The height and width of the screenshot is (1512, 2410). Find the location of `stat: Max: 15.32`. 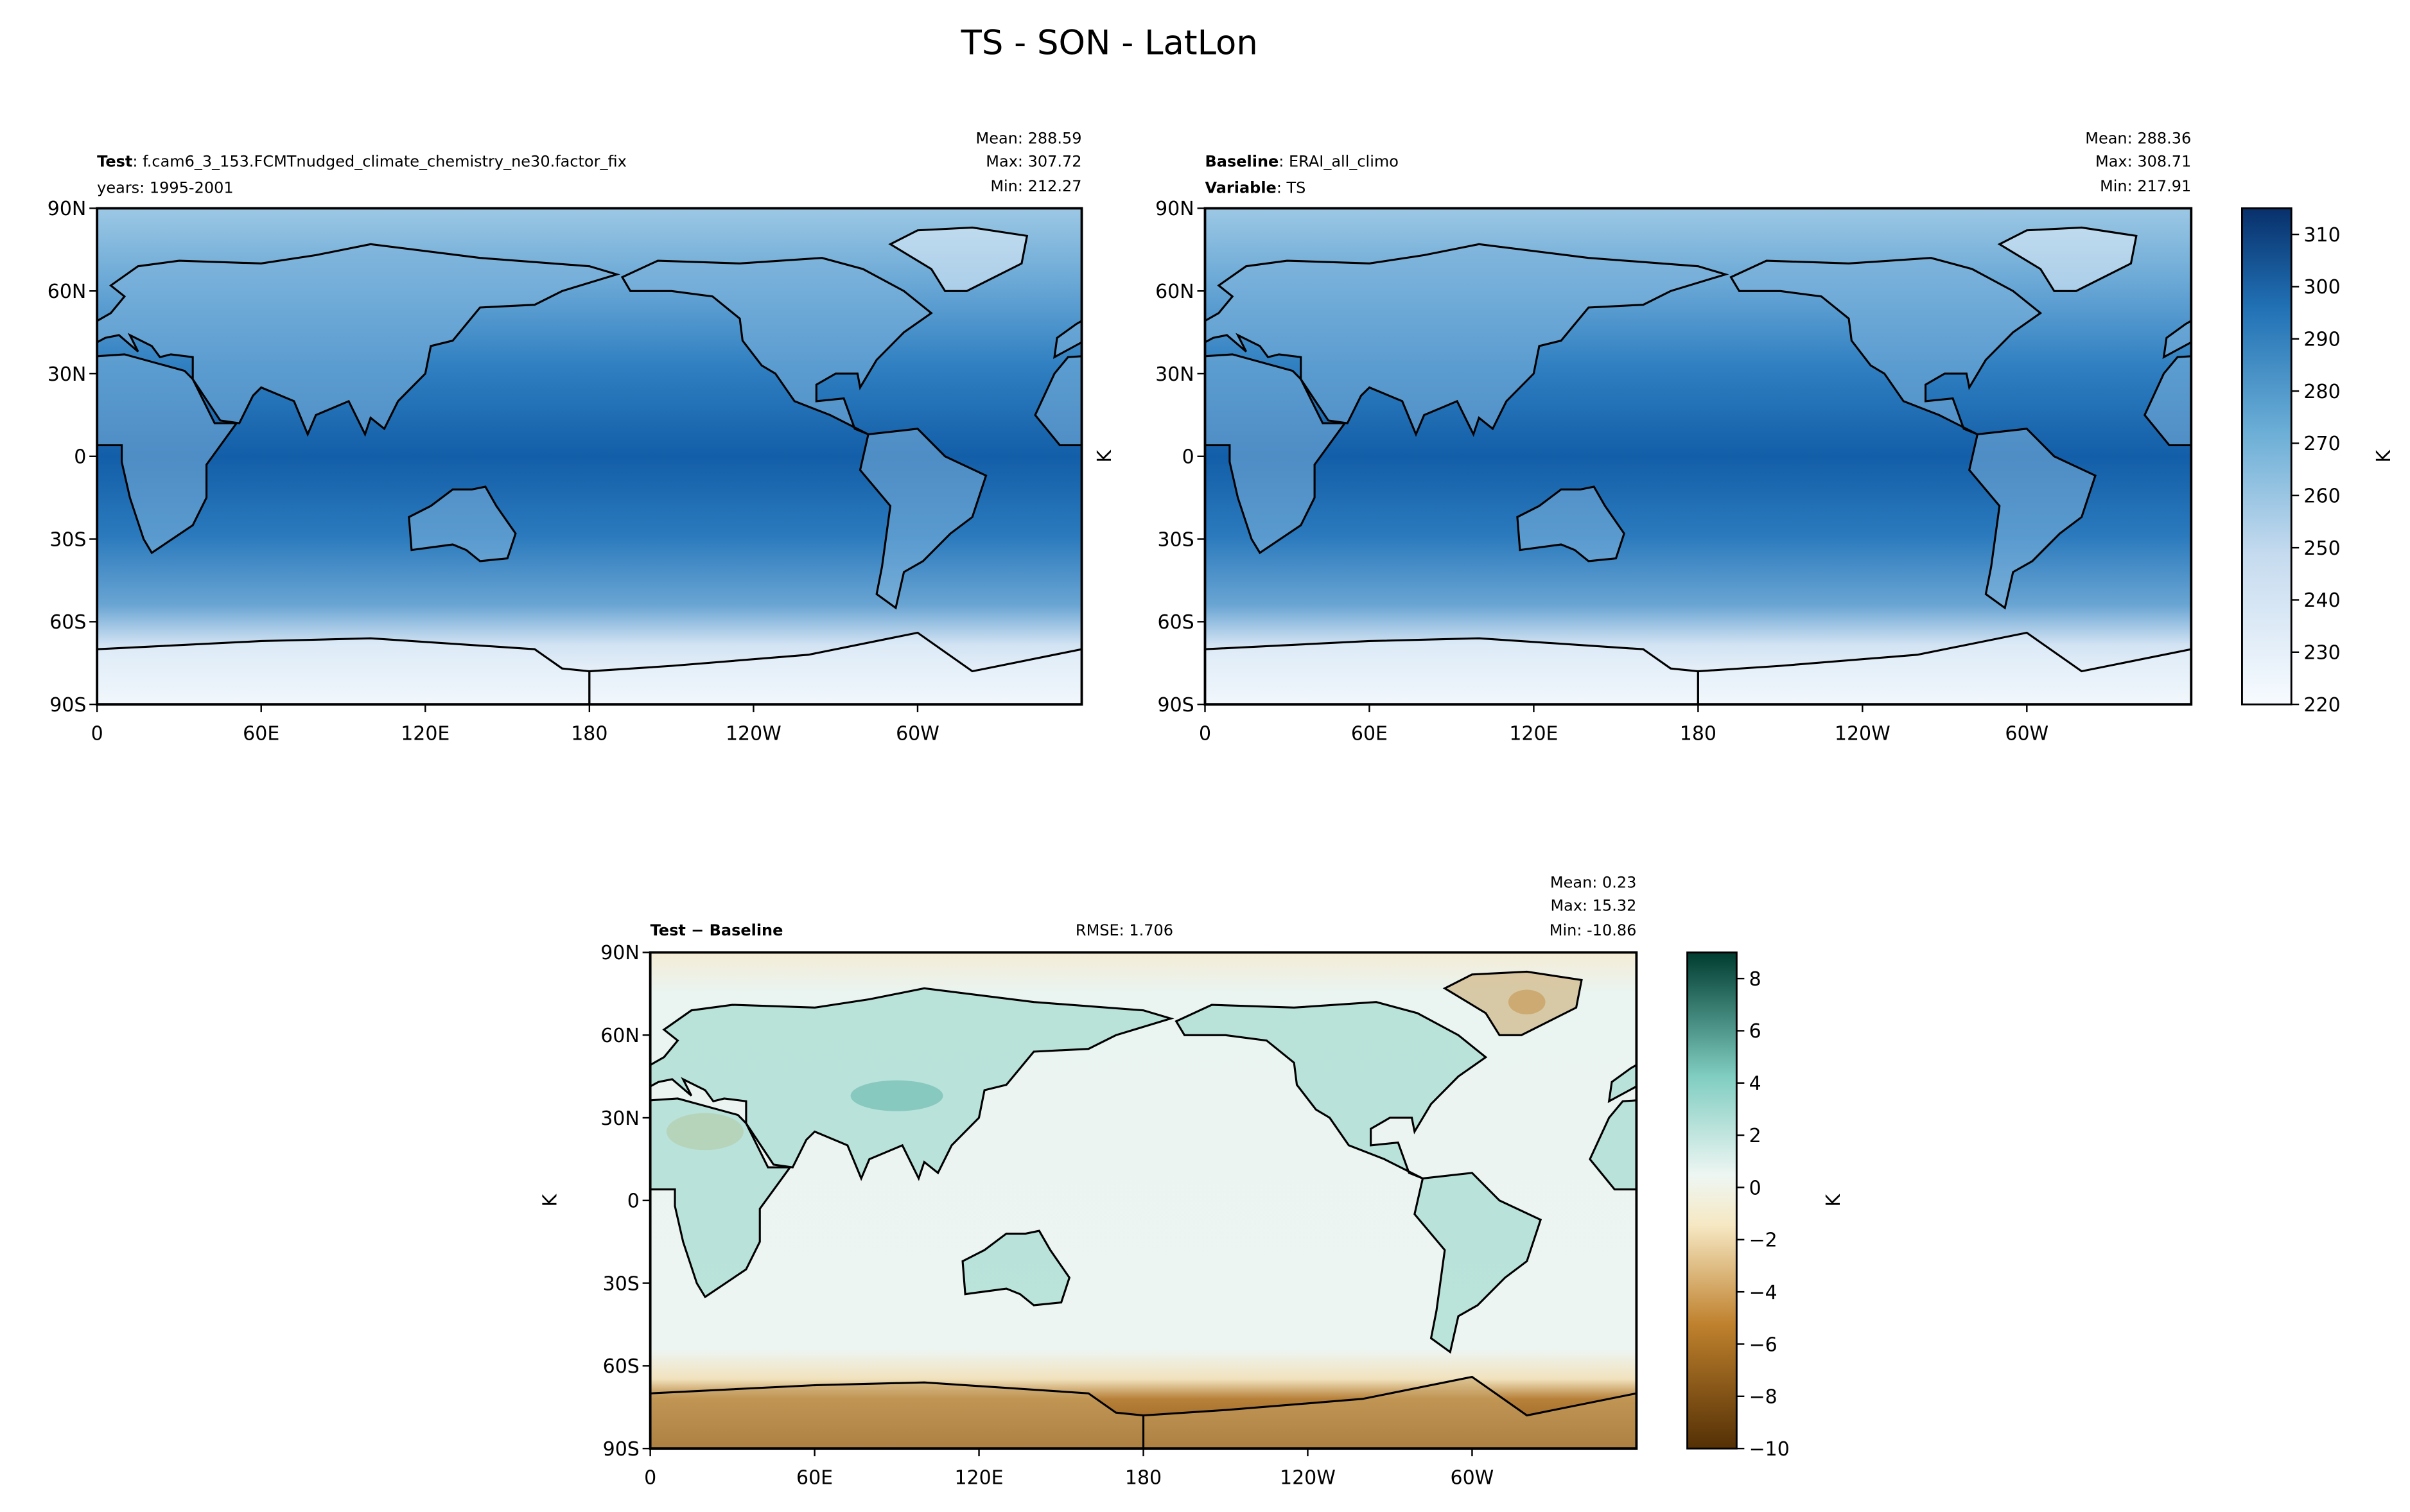

stat: Max: 15.32 is located at coordinates (1593, 906).